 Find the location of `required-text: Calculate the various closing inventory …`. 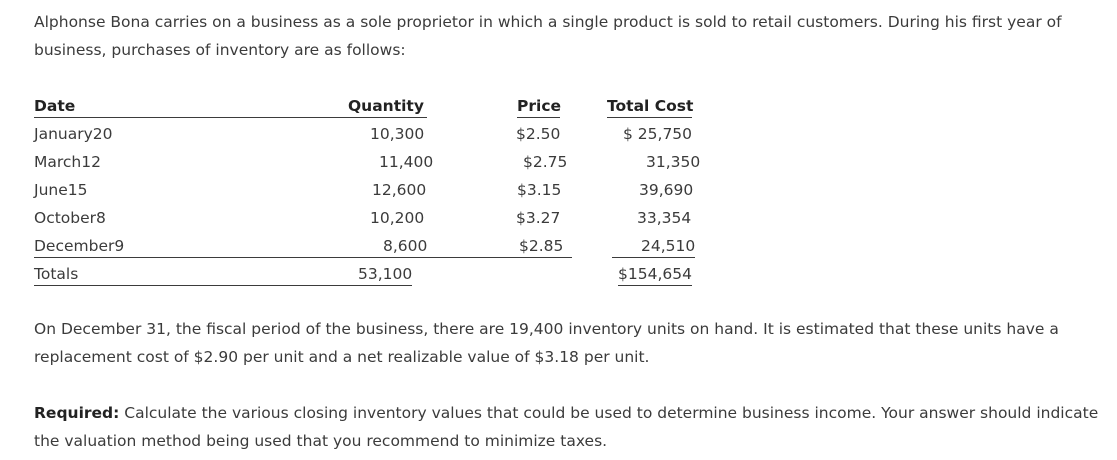

required-text: Calculate the various closing inventory … is located at coordinates (566, 427).